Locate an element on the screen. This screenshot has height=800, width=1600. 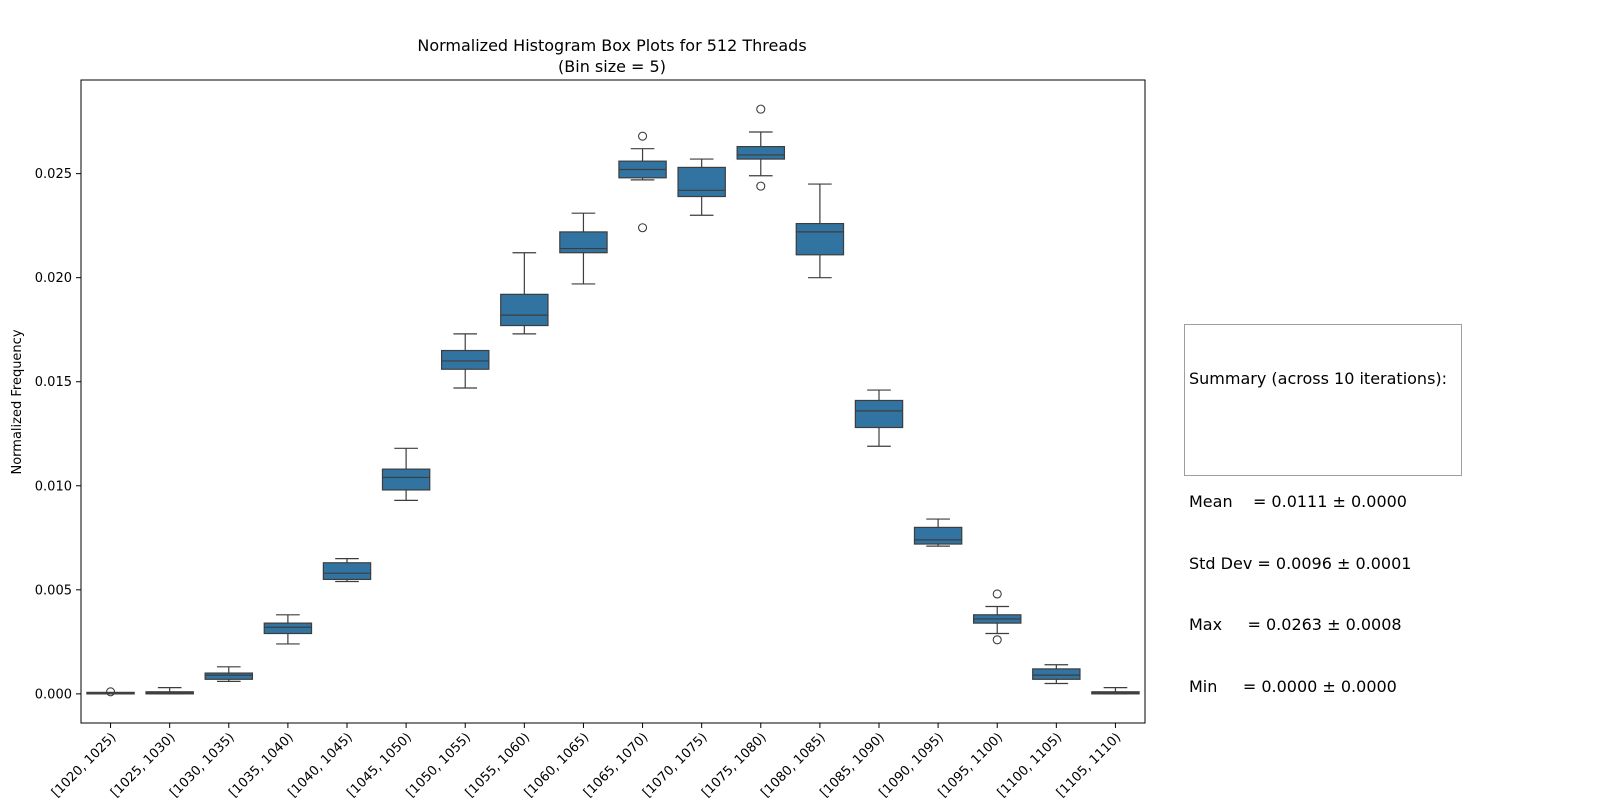
y-tick-label: 0.010 is located at coordinates (53, 486).